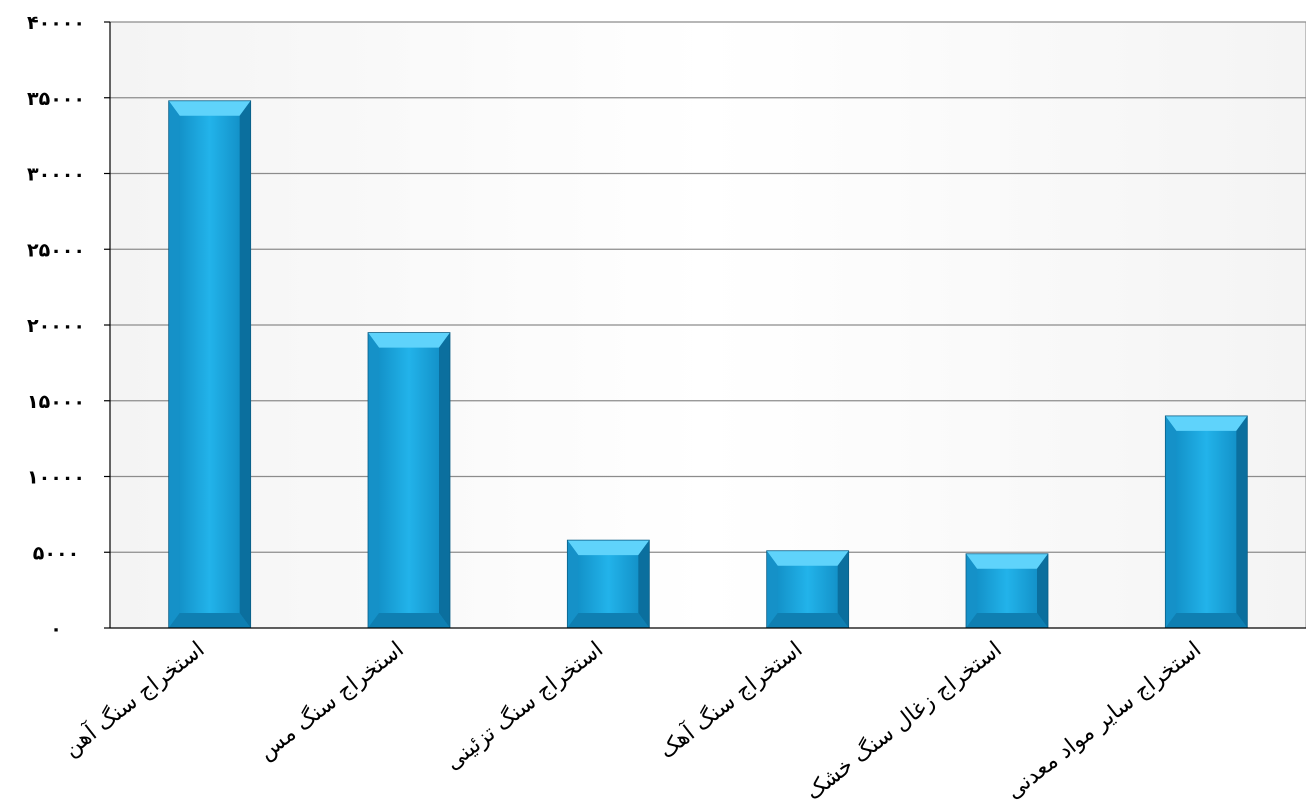 Image resolution: width=1306 pixels, height=808 pixels. I want to click on y-tick-label: ۳۵۰۰۰, so click(56, 99).